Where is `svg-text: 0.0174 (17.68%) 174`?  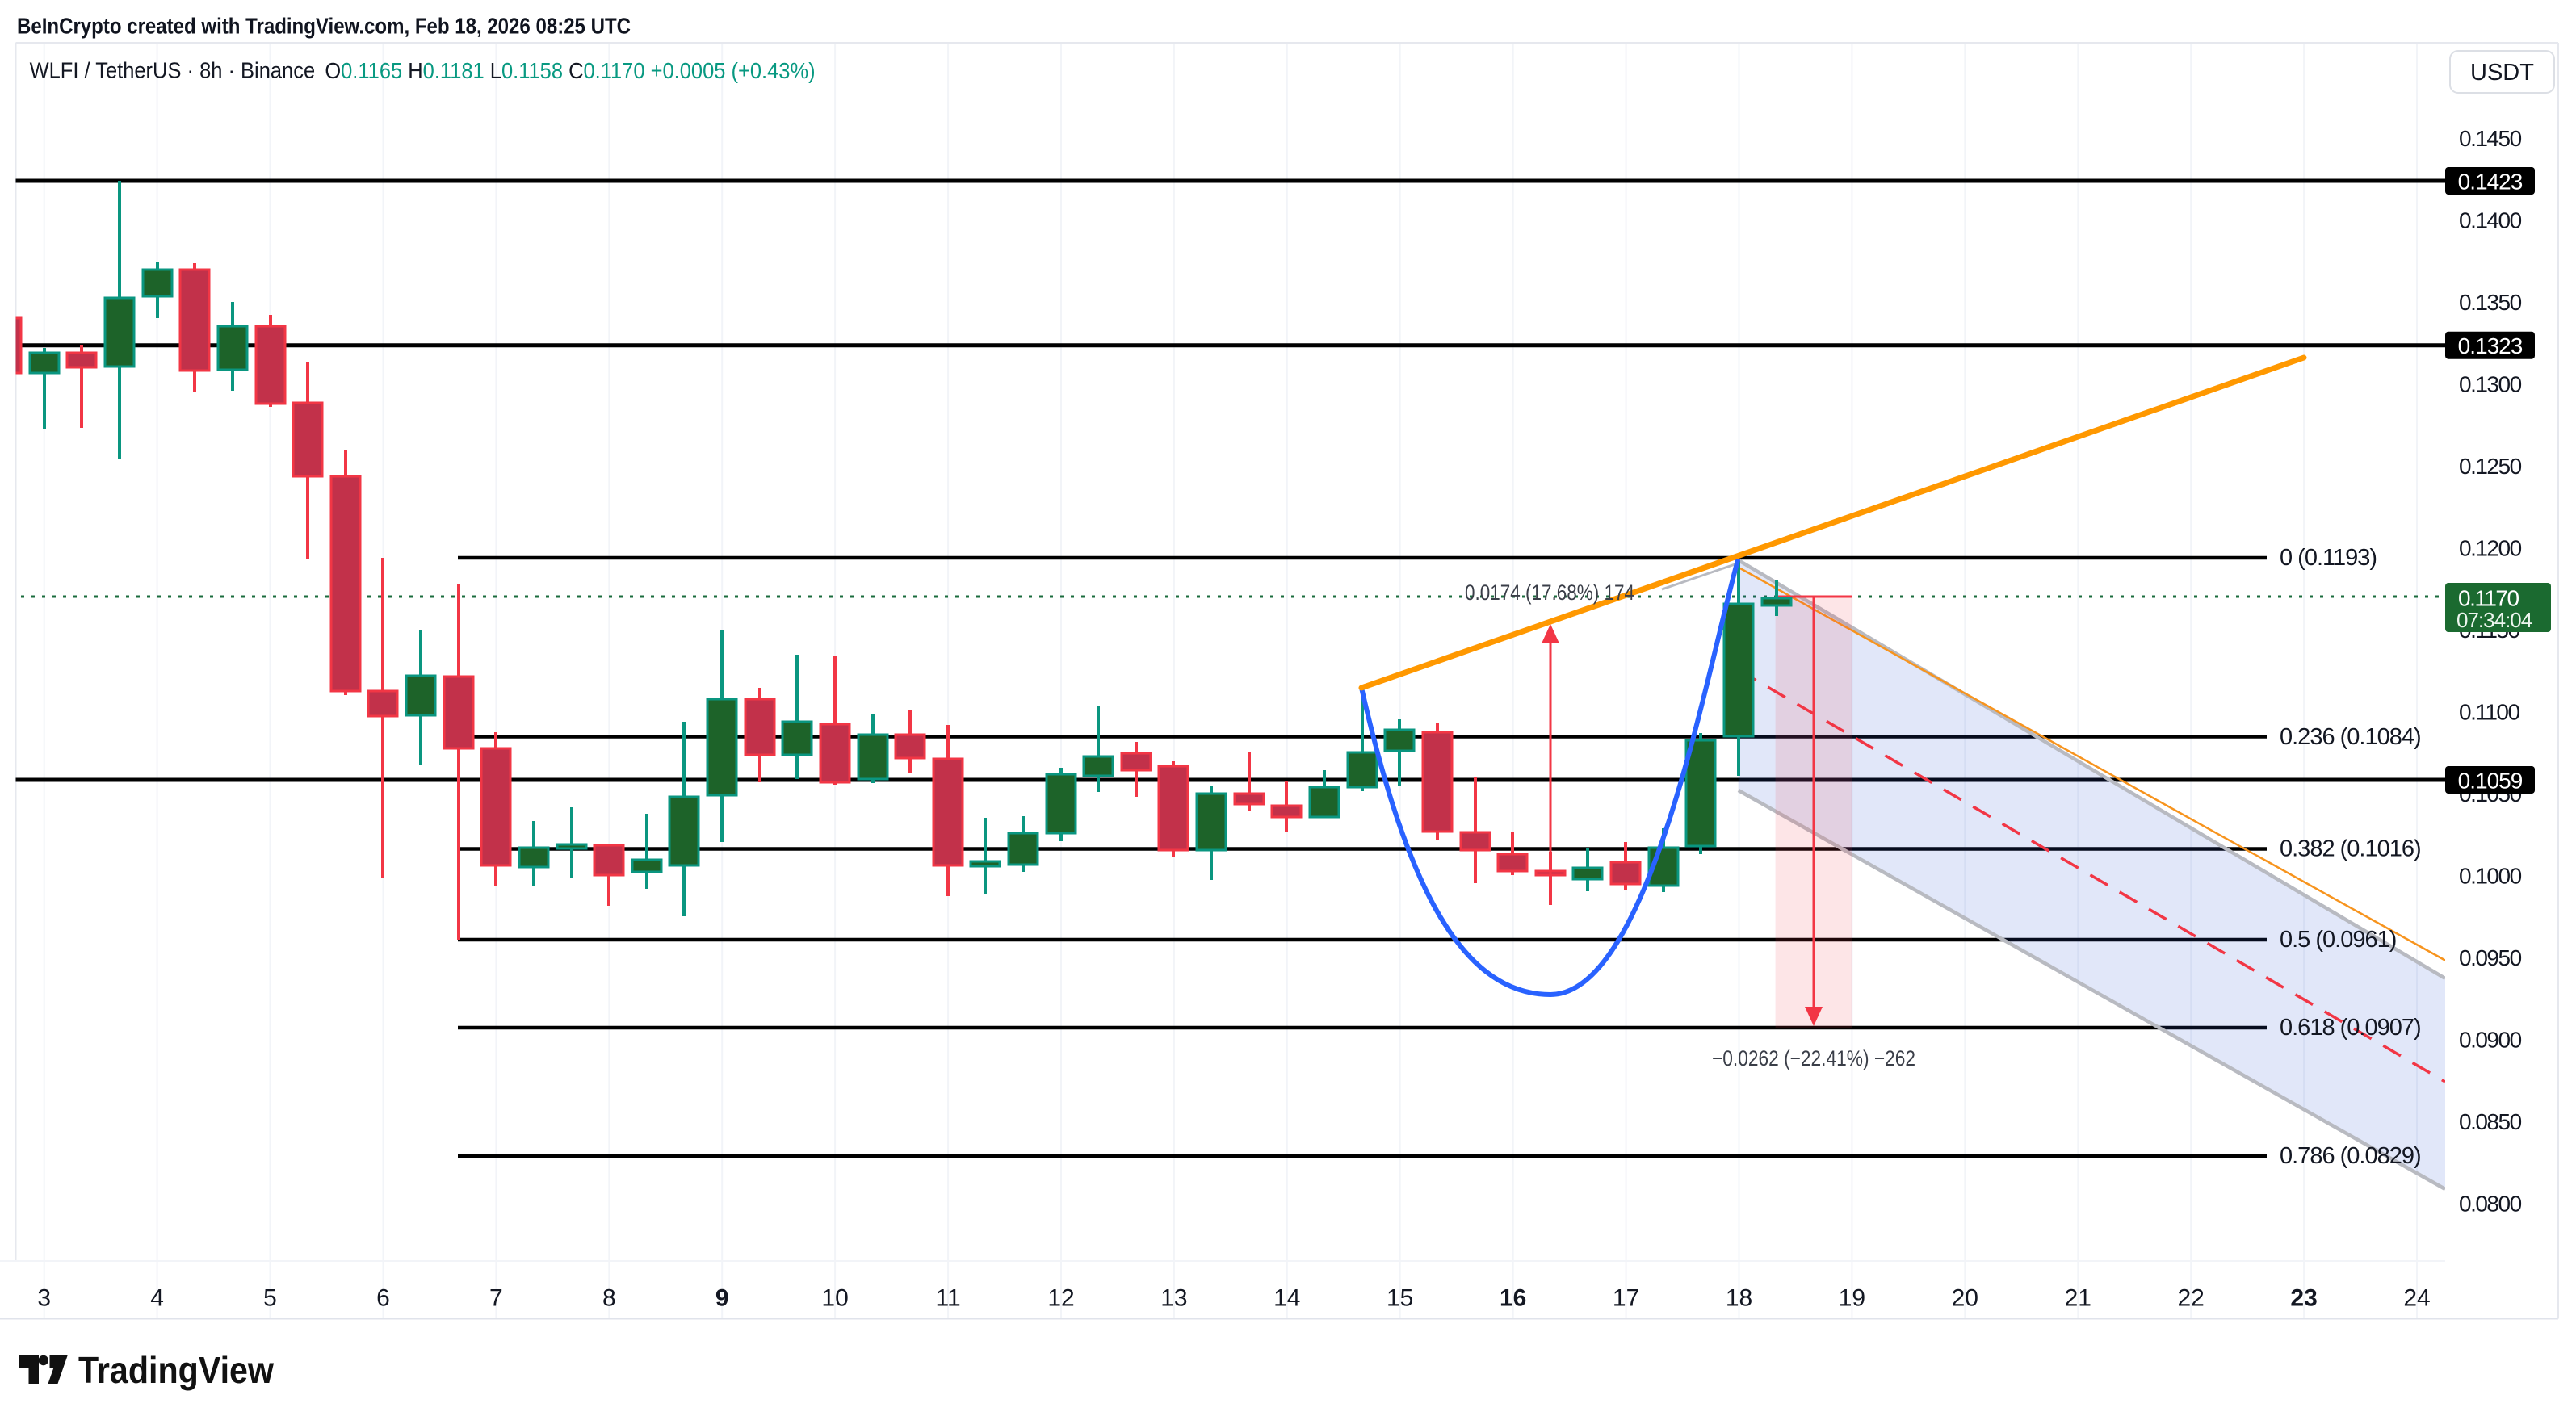
svg-text: 0.0174 (17.68%) 174 is located at coordinates (1550, 592).